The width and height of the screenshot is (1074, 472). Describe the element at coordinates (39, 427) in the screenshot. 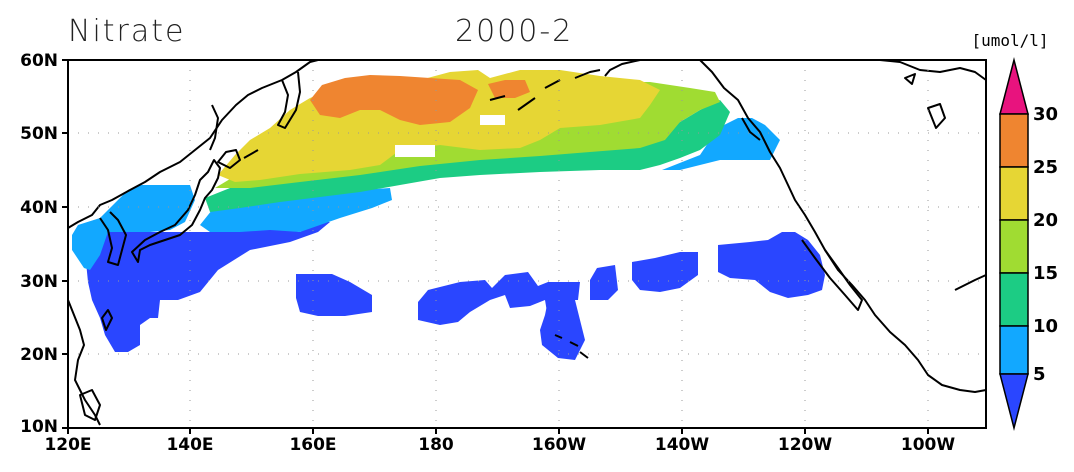

I see `y-tick-label: 10N` at that location.